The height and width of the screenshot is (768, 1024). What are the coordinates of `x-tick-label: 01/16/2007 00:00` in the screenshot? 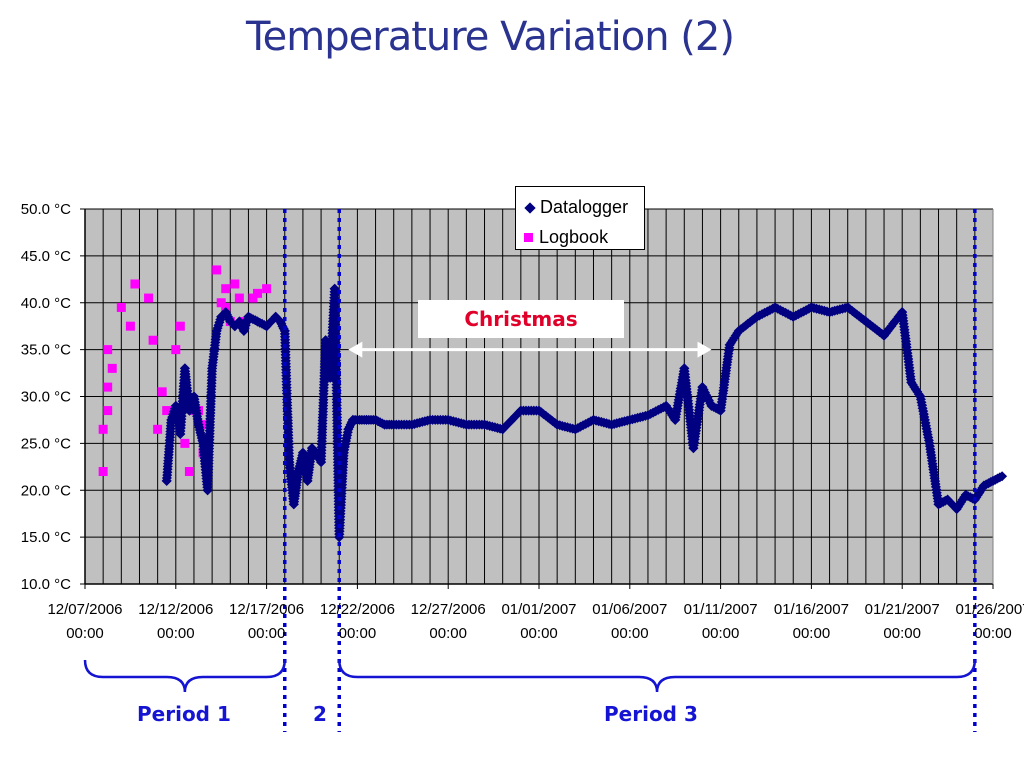 It's located at (811, 621).